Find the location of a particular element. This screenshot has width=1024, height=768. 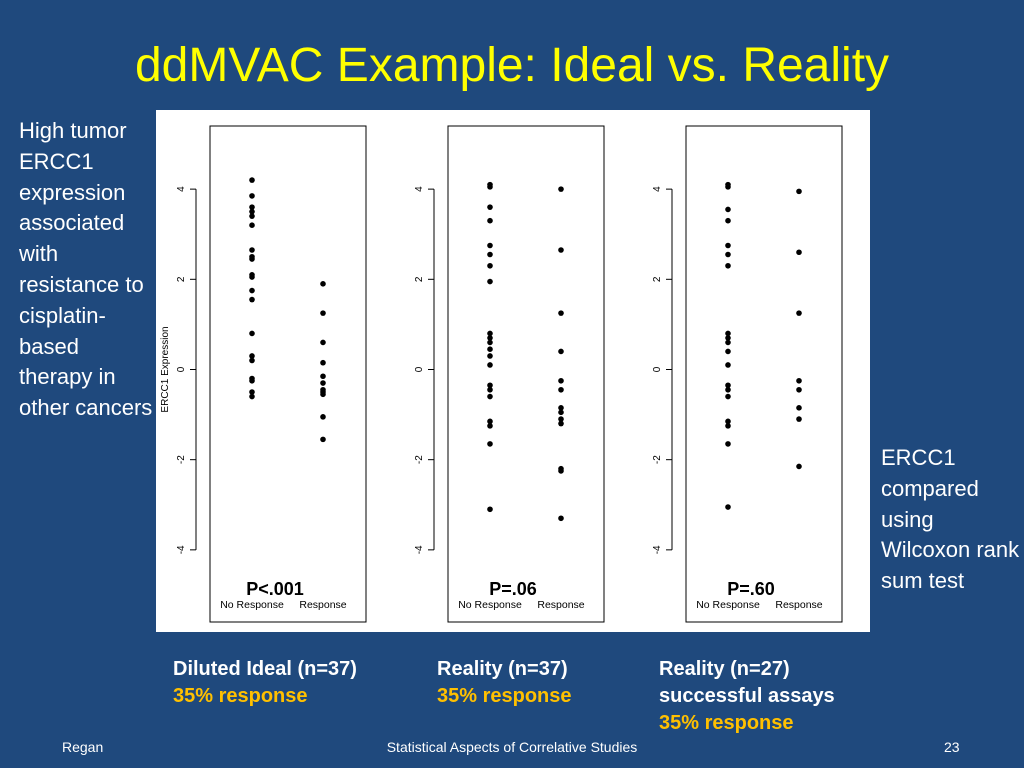

x-tick-label: Response is located at coordinates (560, 605).